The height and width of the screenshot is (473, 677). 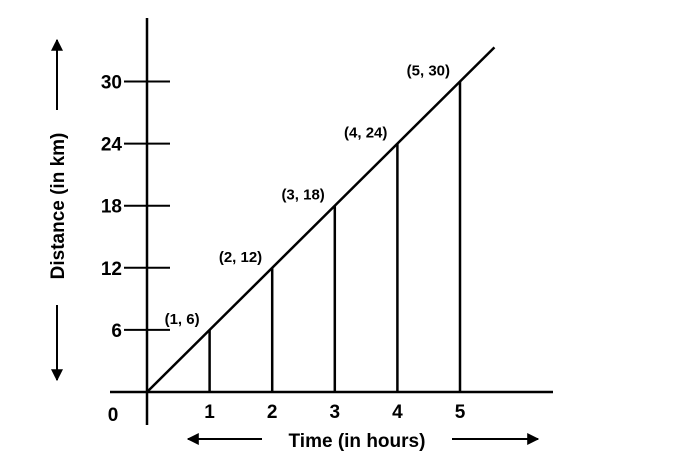 What do you see at coordinates (357, 441) in the screenshot?
I see `x-axis-title: Time (in hours)` at bounding box center [357, 441].